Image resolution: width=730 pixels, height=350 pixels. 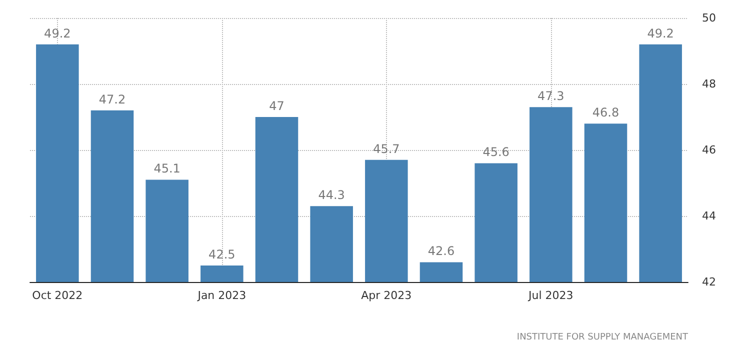 What do you see at coordinates (496, 152) in the screenshot?
I see `data-label: 45.6` at bounding box center [496, 152].